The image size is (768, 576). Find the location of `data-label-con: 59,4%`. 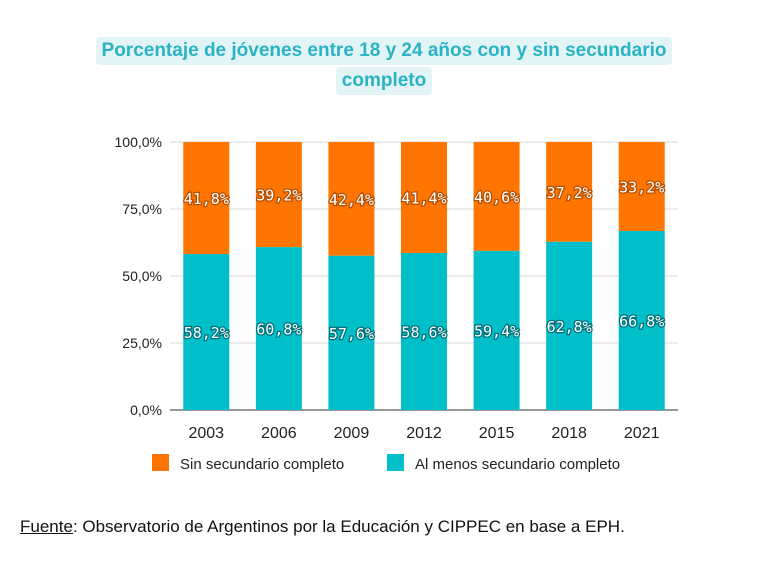

data-label-con: 59,4% is located at coordinates (496, 331).